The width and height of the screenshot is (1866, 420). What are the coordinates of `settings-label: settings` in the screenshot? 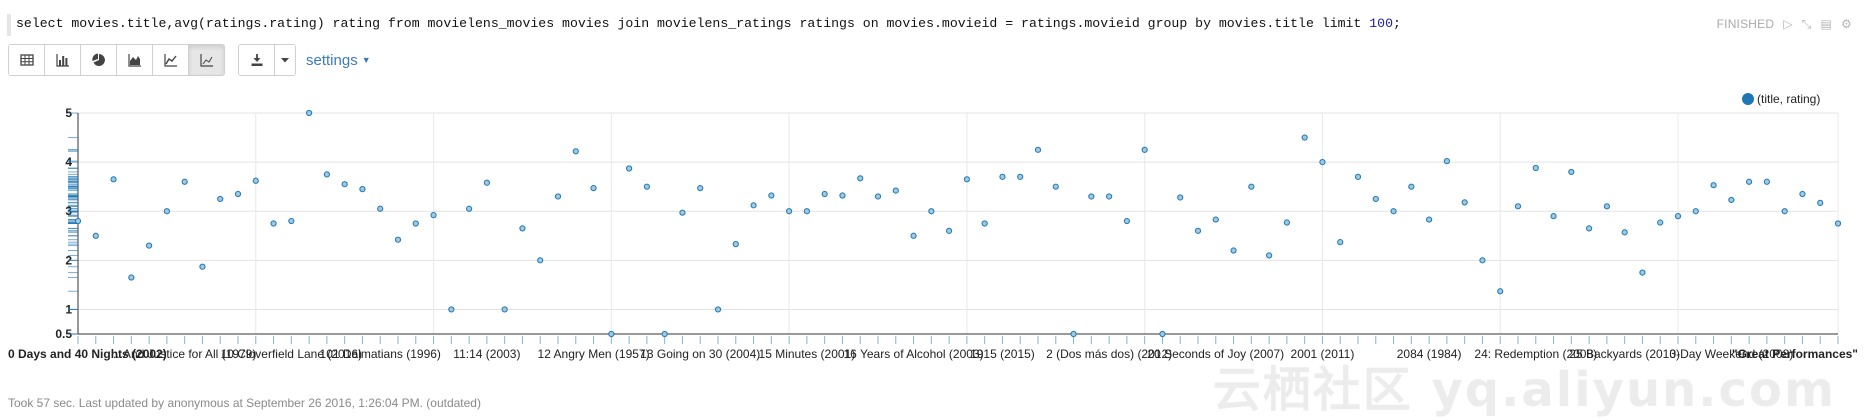 It's located at (332, 60).